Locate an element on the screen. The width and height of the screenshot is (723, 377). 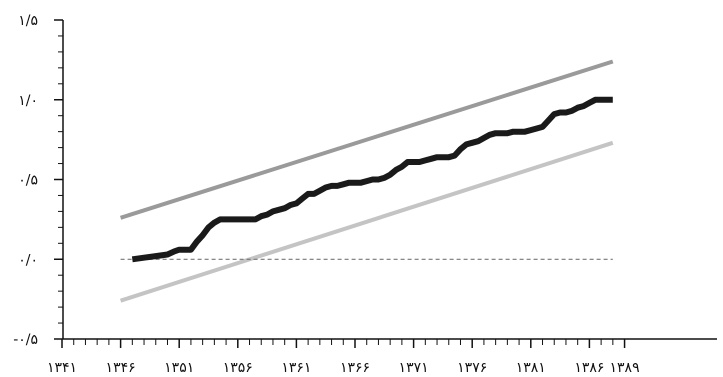
y-tick-label: ۱/۵ is located at coordinates (28, 21).